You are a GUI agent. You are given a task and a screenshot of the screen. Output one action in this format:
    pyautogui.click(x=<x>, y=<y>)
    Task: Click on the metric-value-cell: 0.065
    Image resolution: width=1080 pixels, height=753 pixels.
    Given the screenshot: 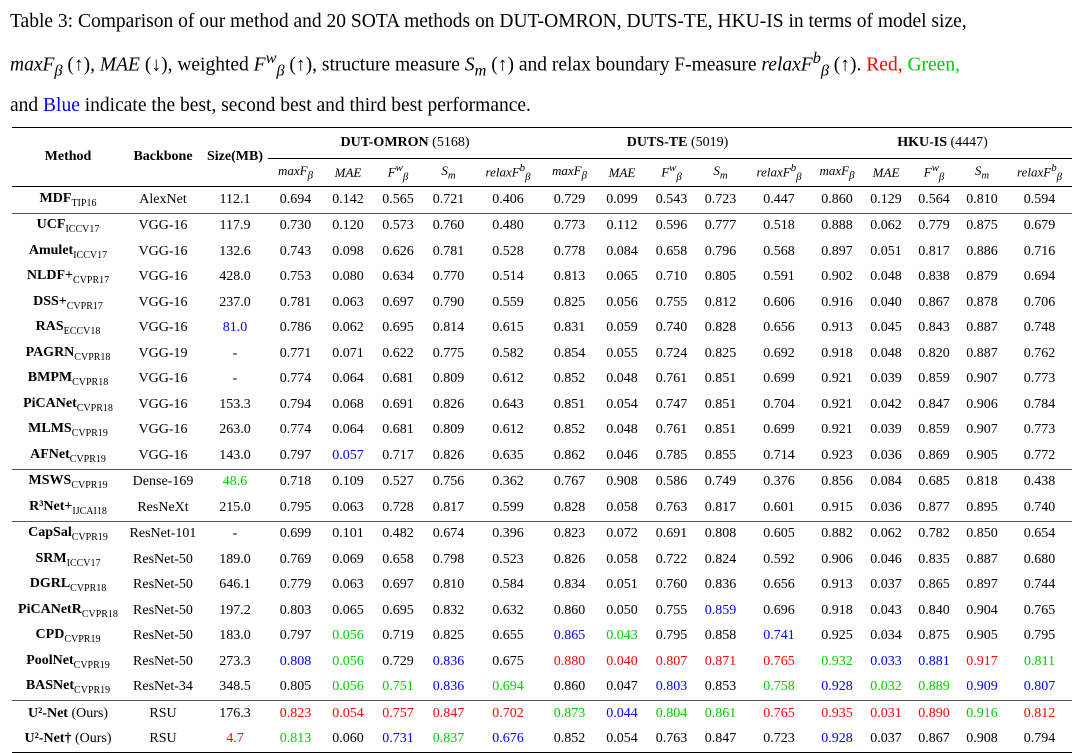 What is the action you would take?
    pyautogui.click(x=622, y=277)
    